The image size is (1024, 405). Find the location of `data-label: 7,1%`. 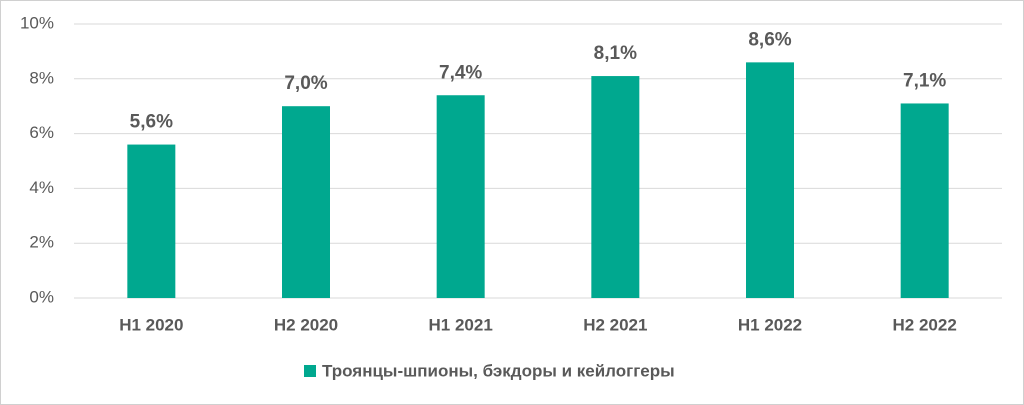

data-label: 7,1% is located at coordinates (924, 80).